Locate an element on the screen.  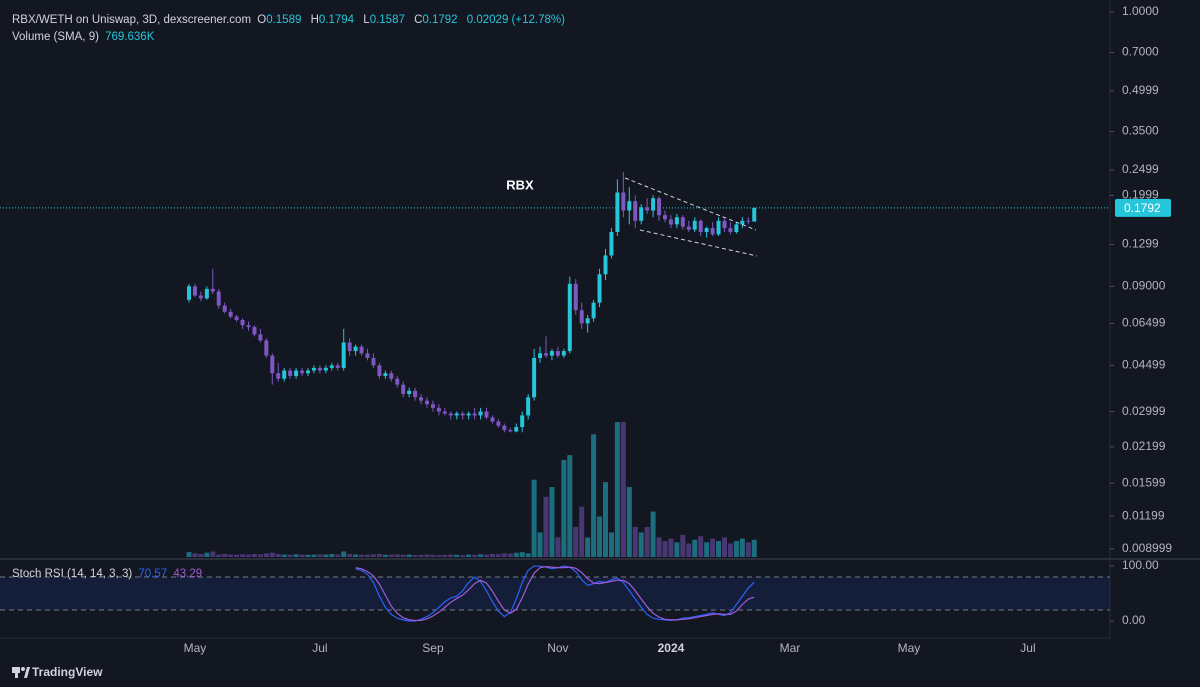
brand-name: TradingView is located at coordinates (67, 672).